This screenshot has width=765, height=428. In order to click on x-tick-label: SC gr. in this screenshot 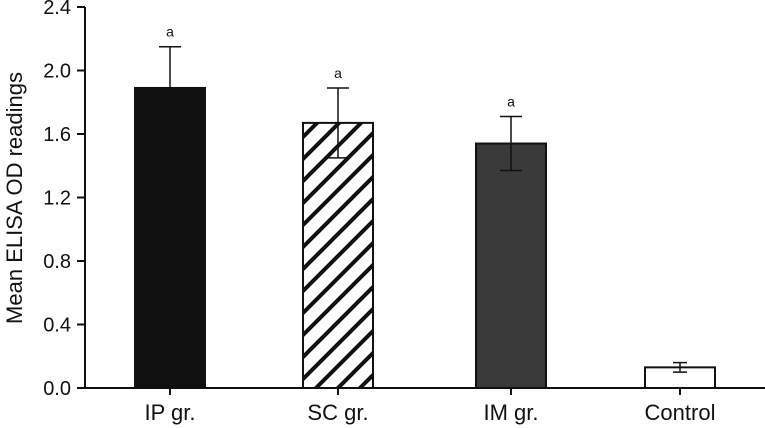, I will do `click(337, 412)`.